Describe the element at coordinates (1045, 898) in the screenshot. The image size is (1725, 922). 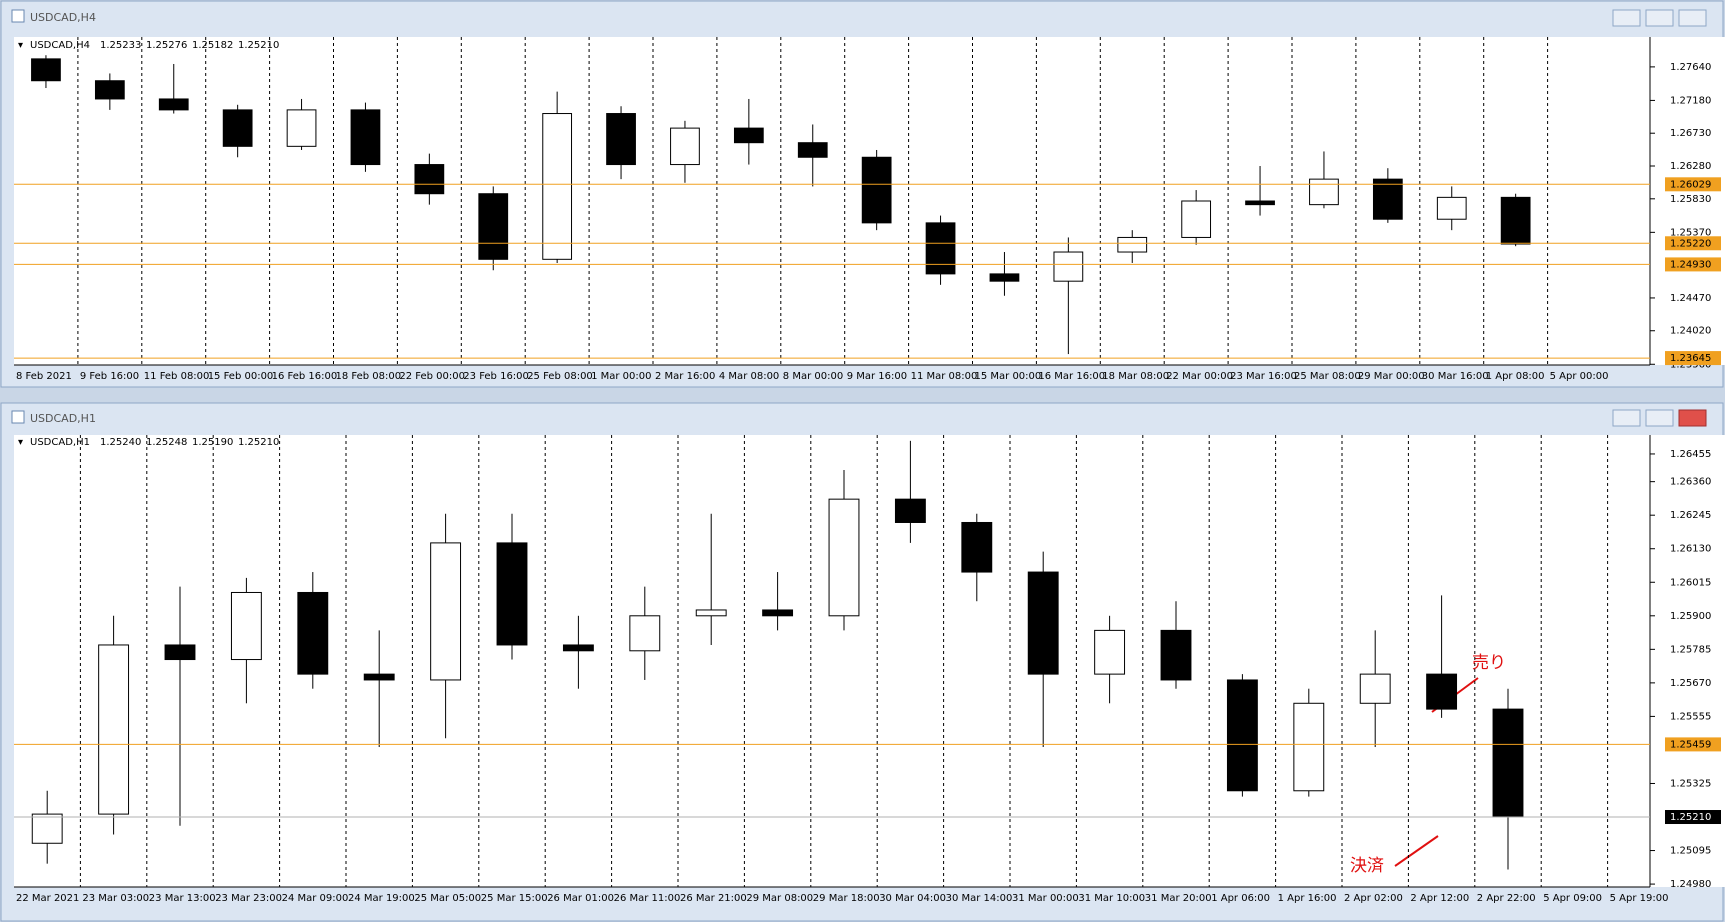
I see `x-tick-label: 31 Mar 00:00` at that location.